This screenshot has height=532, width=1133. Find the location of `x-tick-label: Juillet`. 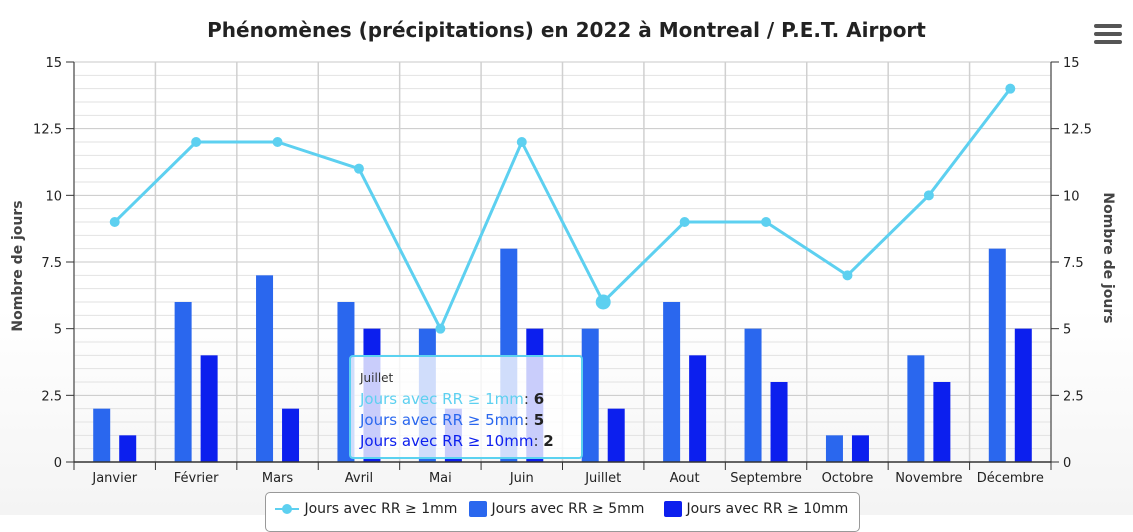

x-tick-label: Juillet is located at coordinates (602, 478).